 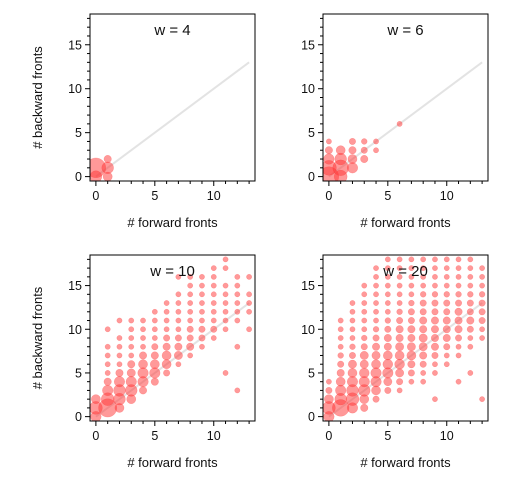 I want to click on y-tick-label: 0, so click(x=78, y=177).